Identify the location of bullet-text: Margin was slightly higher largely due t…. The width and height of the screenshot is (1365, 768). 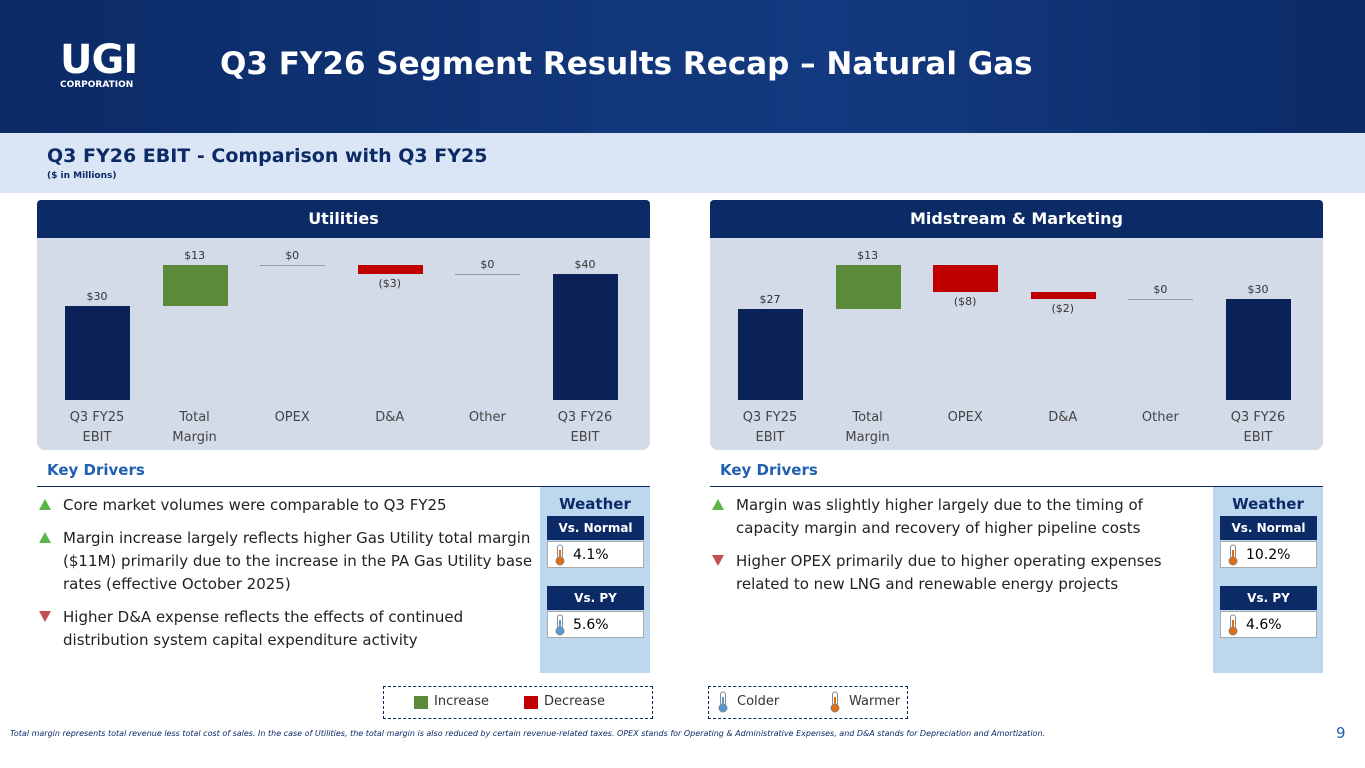
(939, 516).